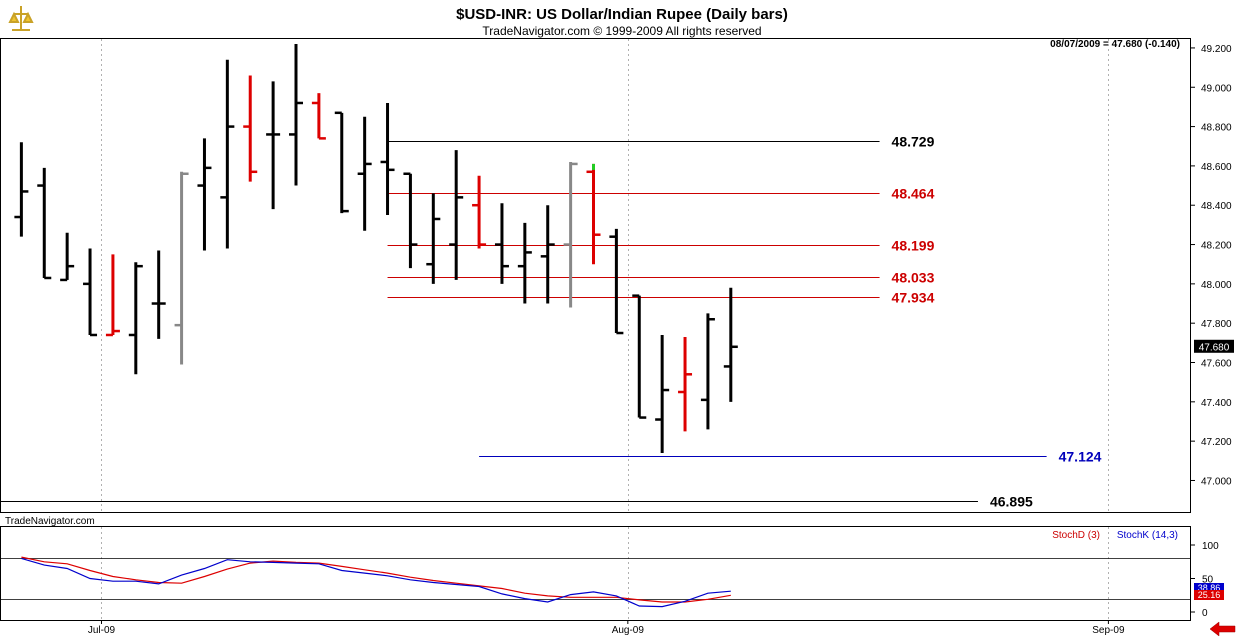 The height and width of the screenshot is (640, 1245). What do you see at coordinates (1216, 403) in the screenshot?
I see `y-tick-label-9: 47.400` at bounding box center [1216, 403].